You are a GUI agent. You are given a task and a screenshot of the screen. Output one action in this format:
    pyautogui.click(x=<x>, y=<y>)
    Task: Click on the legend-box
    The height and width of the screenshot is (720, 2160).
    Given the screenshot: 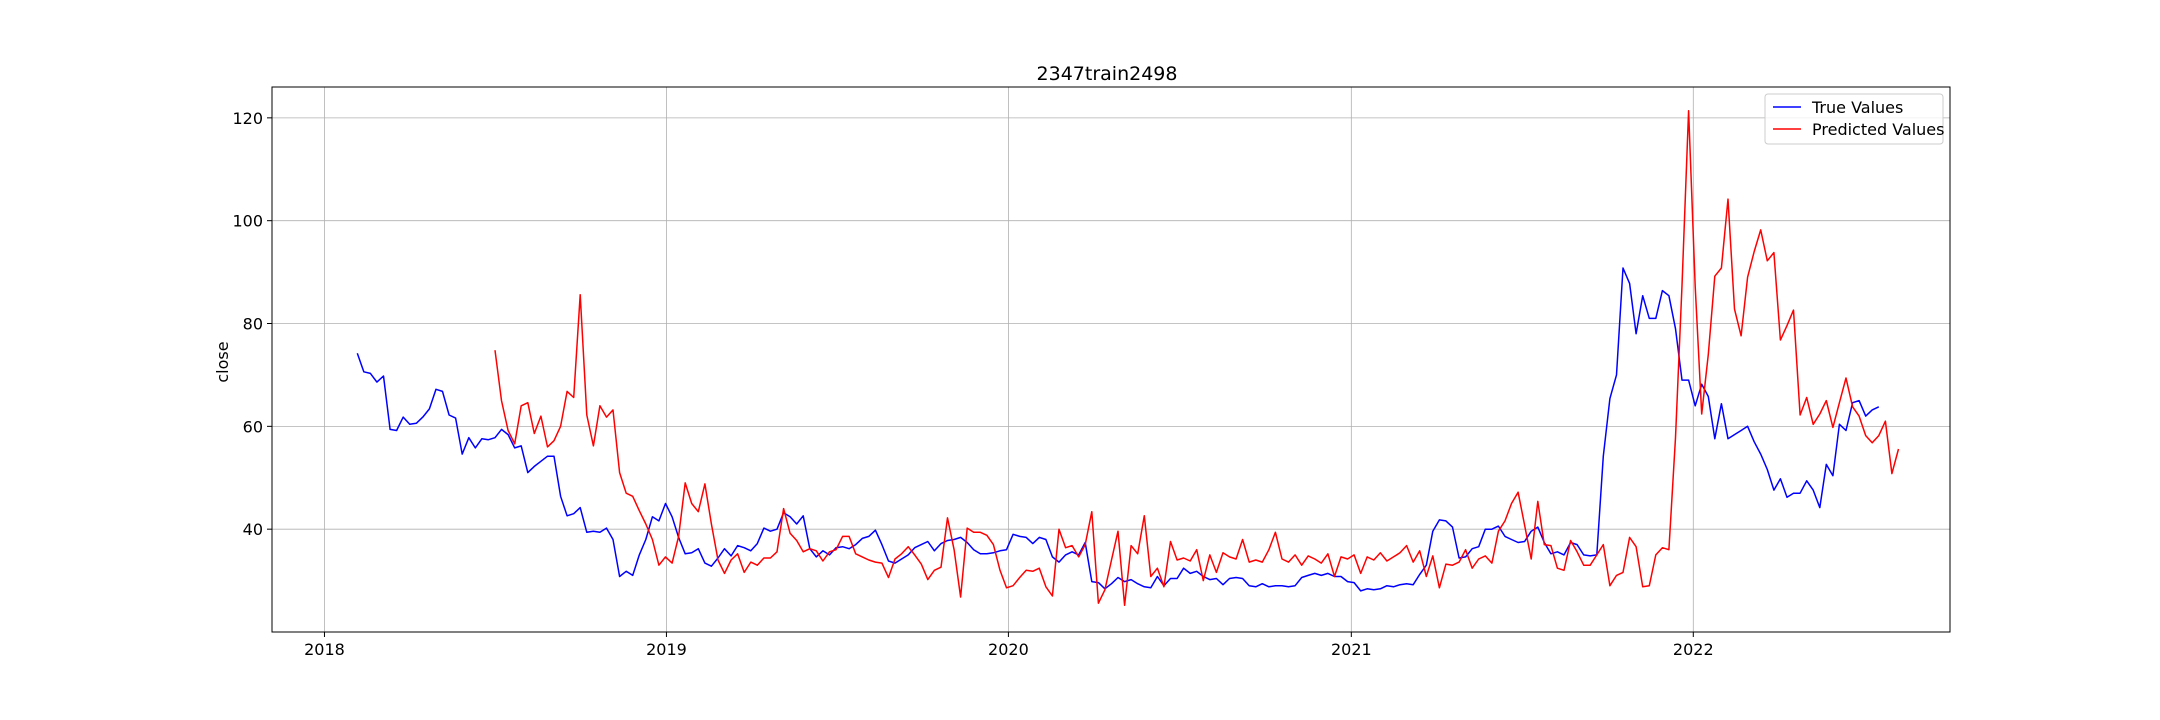 What is the action you would take?
    pyautogui.click(x=1854, y=119)
    